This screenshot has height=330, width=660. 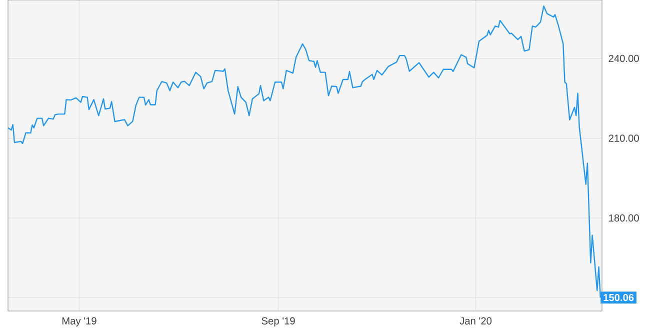 I want to click on y-tick-label: 210.00, so click(x=623, y=138).